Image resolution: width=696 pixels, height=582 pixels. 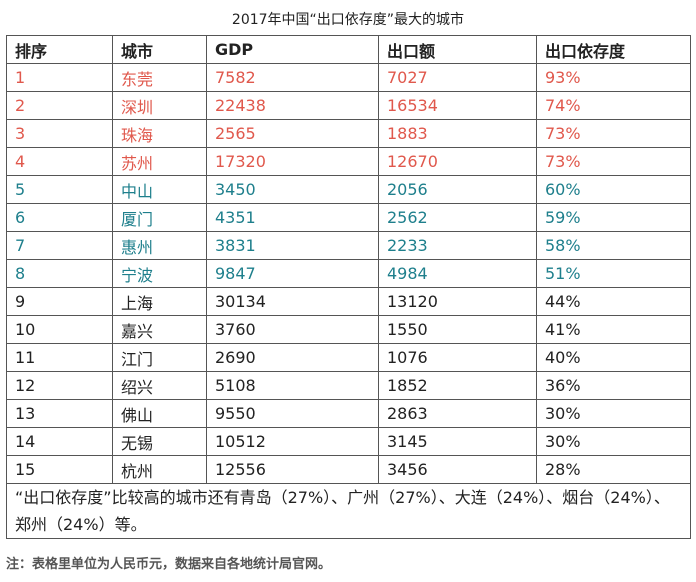 What do you see at coordinates (159, 77) in the screenshot?
I see `table-cell: 东莞` at bounding box center [159, 77].